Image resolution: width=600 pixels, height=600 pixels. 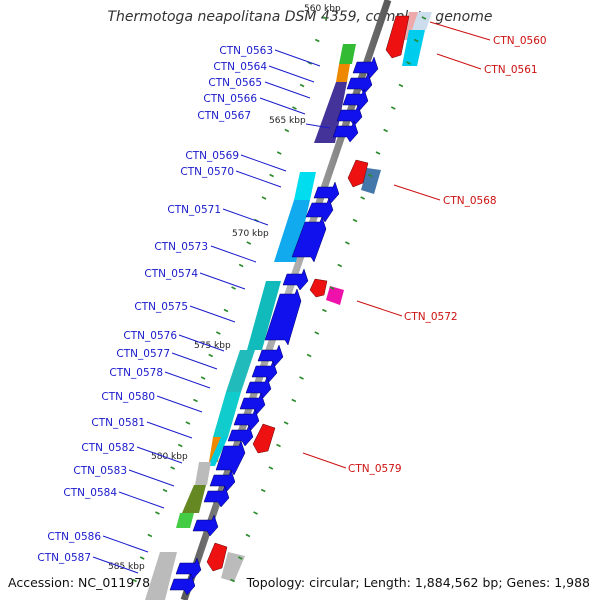 I want to click on scale-label: 575 kbp, so click(x=212, y=346).